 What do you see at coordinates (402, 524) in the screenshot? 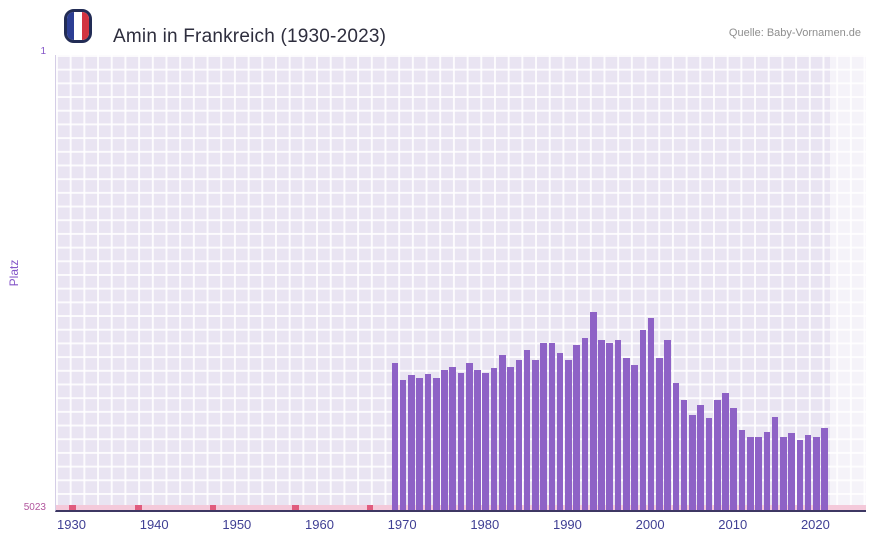
I see `x-tick-label-1970: 1970` at bounding box center [402, 524].